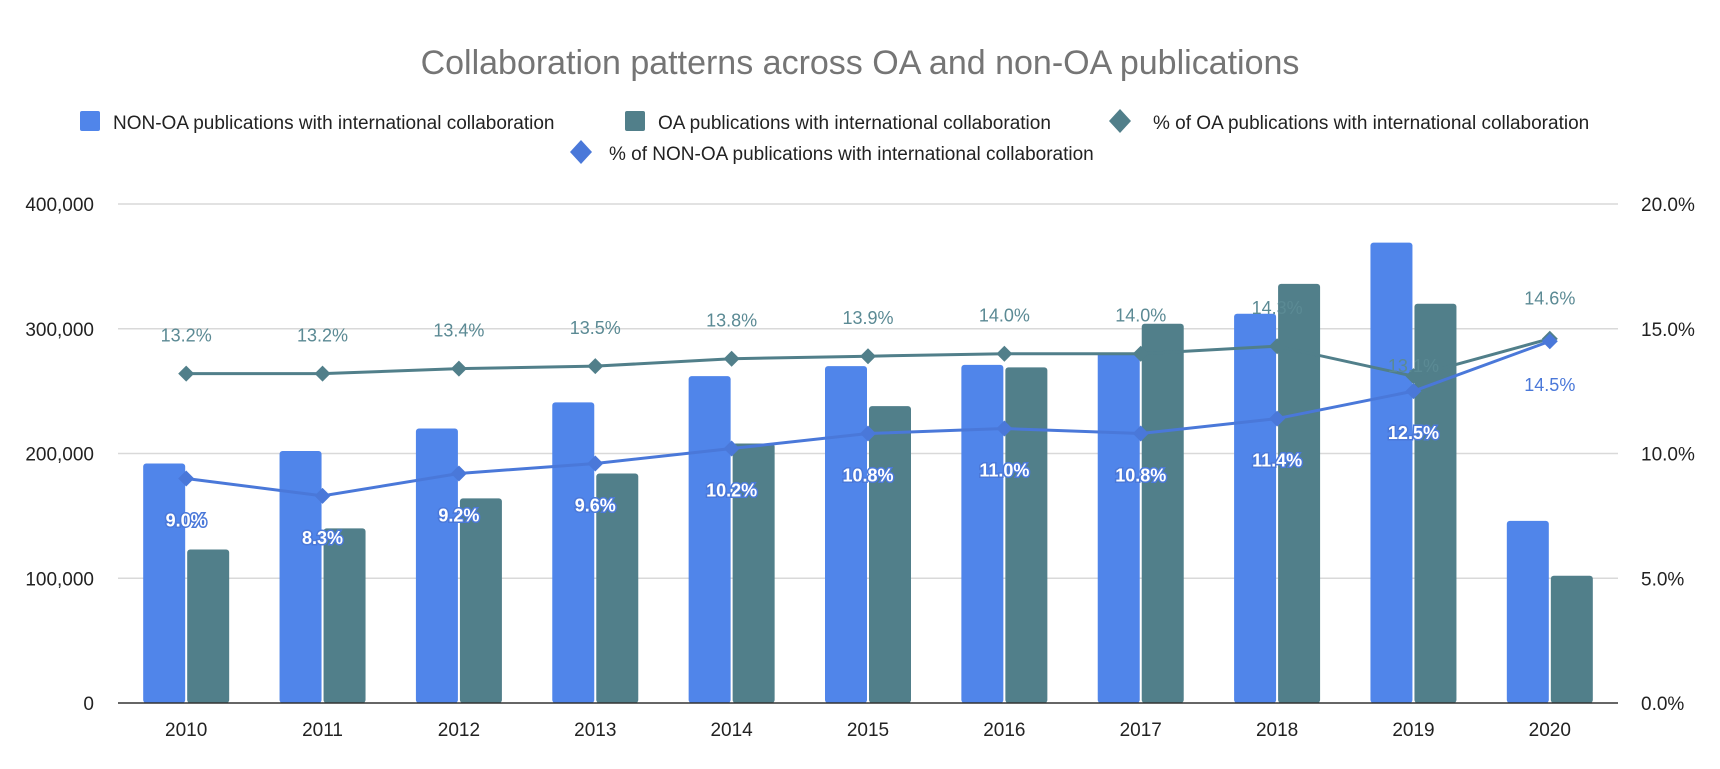  I want to click on data-label-pct-non-oa: 11.4%, so click(1277, 461).